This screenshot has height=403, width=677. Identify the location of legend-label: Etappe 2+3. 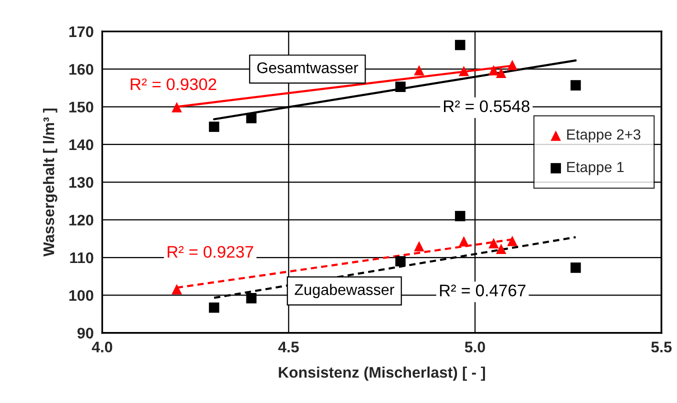
(603, 136).